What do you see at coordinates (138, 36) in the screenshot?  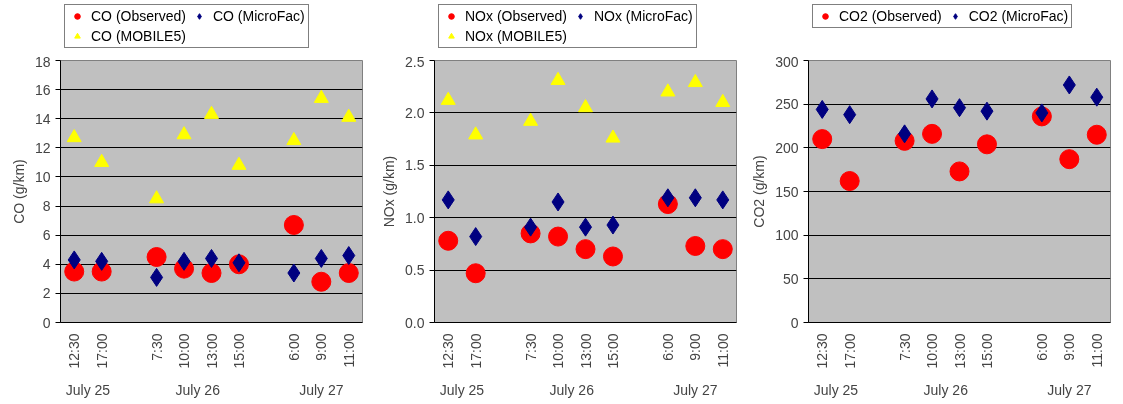 I see `legend-label: CO (MOBILE5)` at bounding box center [138, 36].